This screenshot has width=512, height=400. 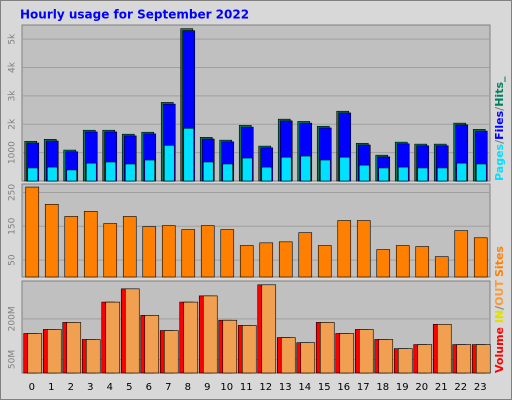 What do you see at coordinates (499, 350) in the screenshot?
I see `legend-entry: Volume` at bounding box center [499, 350].